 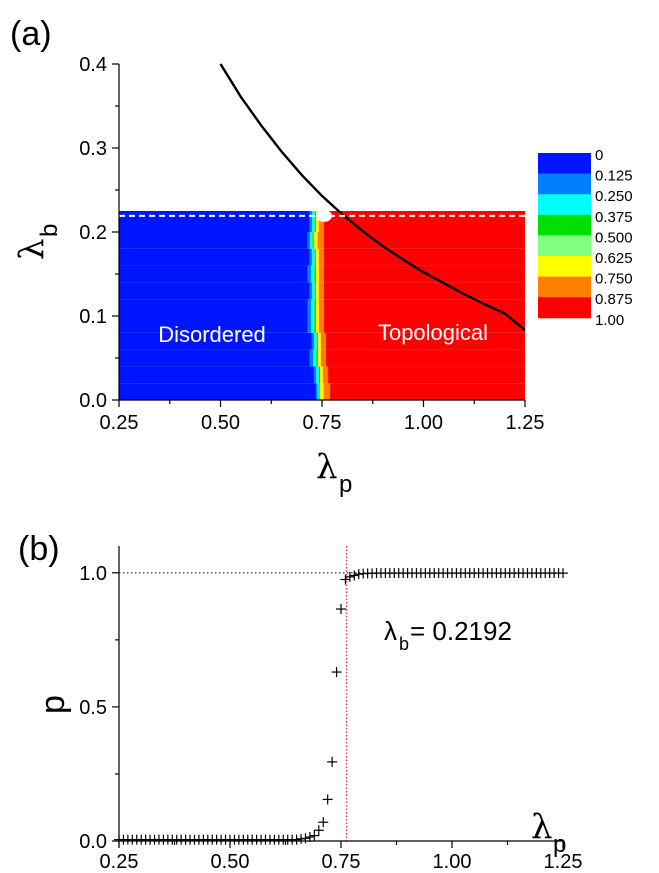 What do you see at coordinates (49, 230) in the screenshot?
I see `y-axis-title-a-sub: b` at bounding box center [49, 230].